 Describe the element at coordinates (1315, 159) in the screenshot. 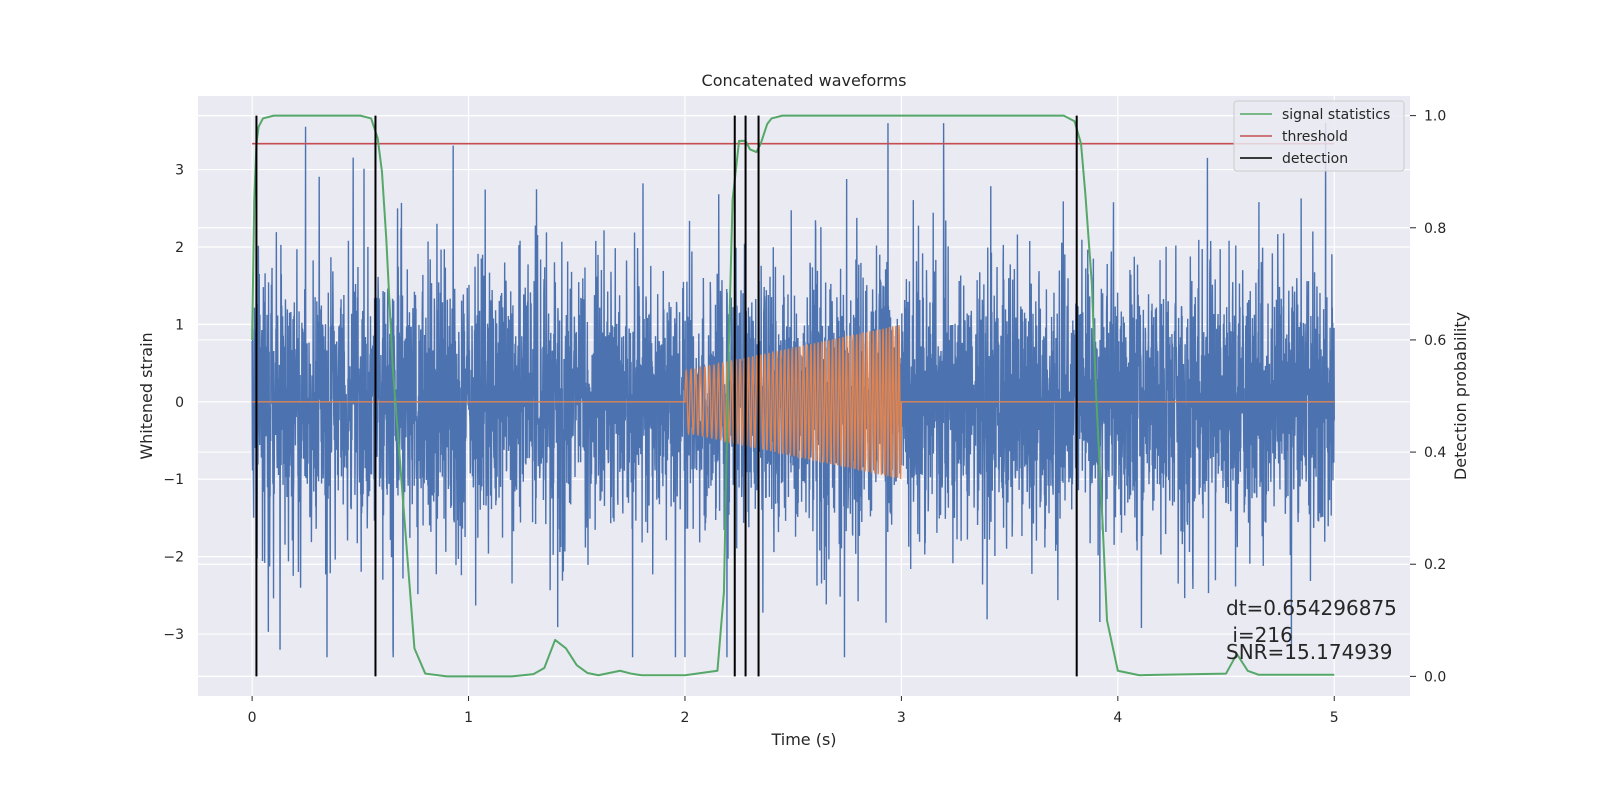

I see `legend-label-detection: detection` at that location.